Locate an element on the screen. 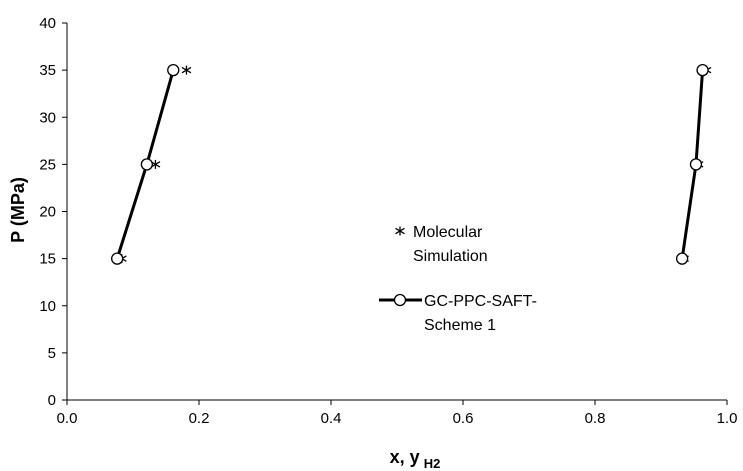 This screenshot has width=743, height=471. legend-marker-circle is located at coordinates (400, 300).